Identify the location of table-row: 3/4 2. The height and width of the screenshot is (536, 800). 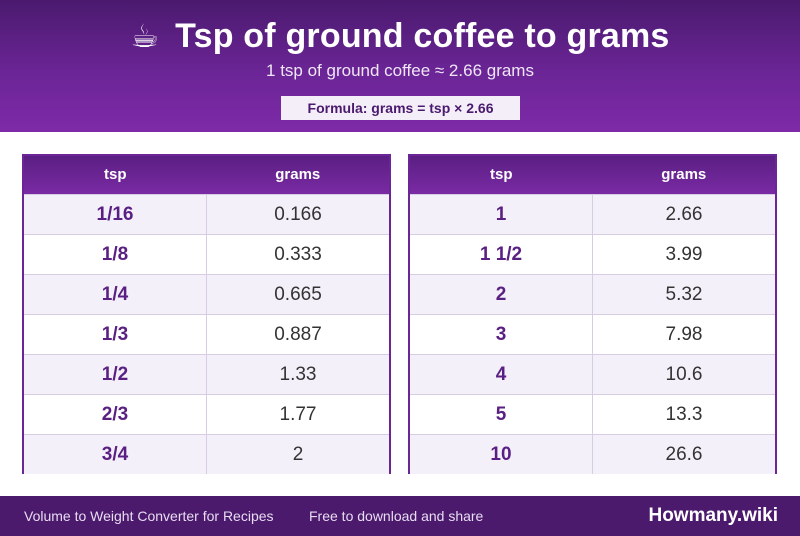
(206, 454).